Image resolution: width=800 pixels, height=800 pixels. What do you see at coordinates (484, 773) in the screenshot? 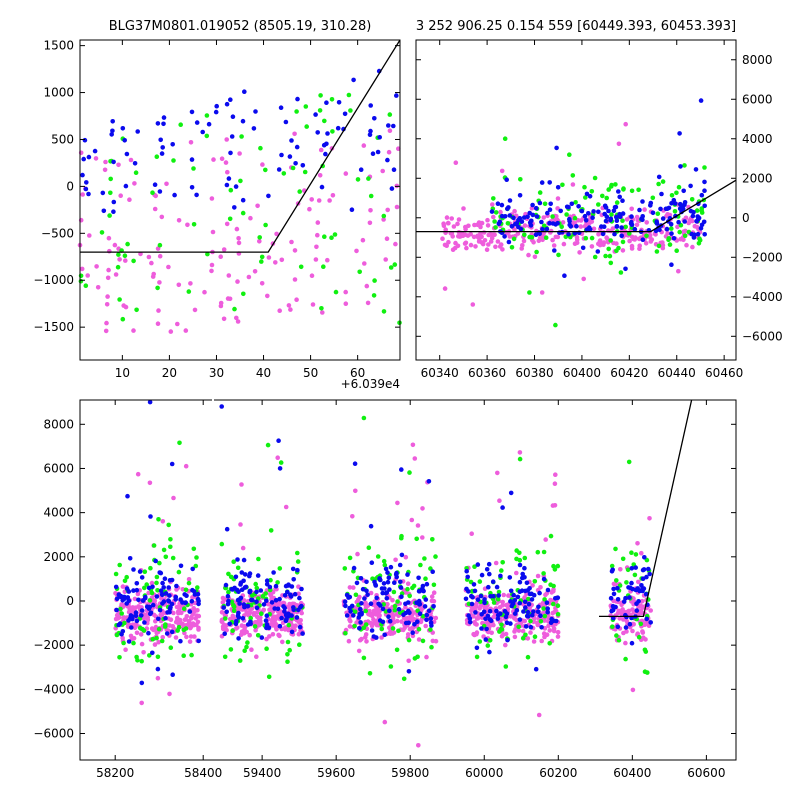
I see `x-tick-label: 60000` at bounding box center [484, 773].